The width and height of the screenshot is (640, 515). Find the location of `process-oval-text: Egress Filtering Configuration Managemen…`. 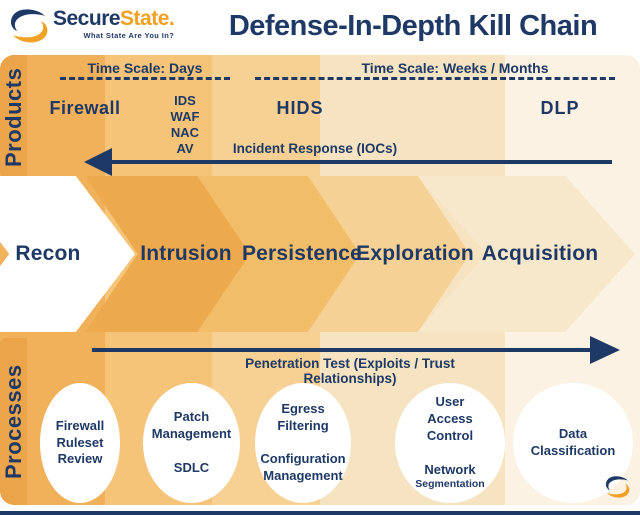

process-oval-text: Egress Filtering Configuration Managemen… is located at coordinates (303, 442).